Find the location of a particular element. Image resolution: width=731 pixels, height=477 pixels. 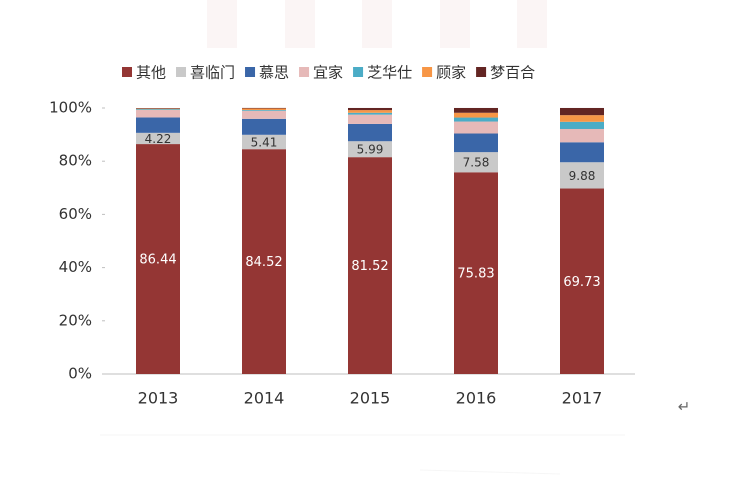

x-tick-label: 2017 is located at coordinates (582, 398).